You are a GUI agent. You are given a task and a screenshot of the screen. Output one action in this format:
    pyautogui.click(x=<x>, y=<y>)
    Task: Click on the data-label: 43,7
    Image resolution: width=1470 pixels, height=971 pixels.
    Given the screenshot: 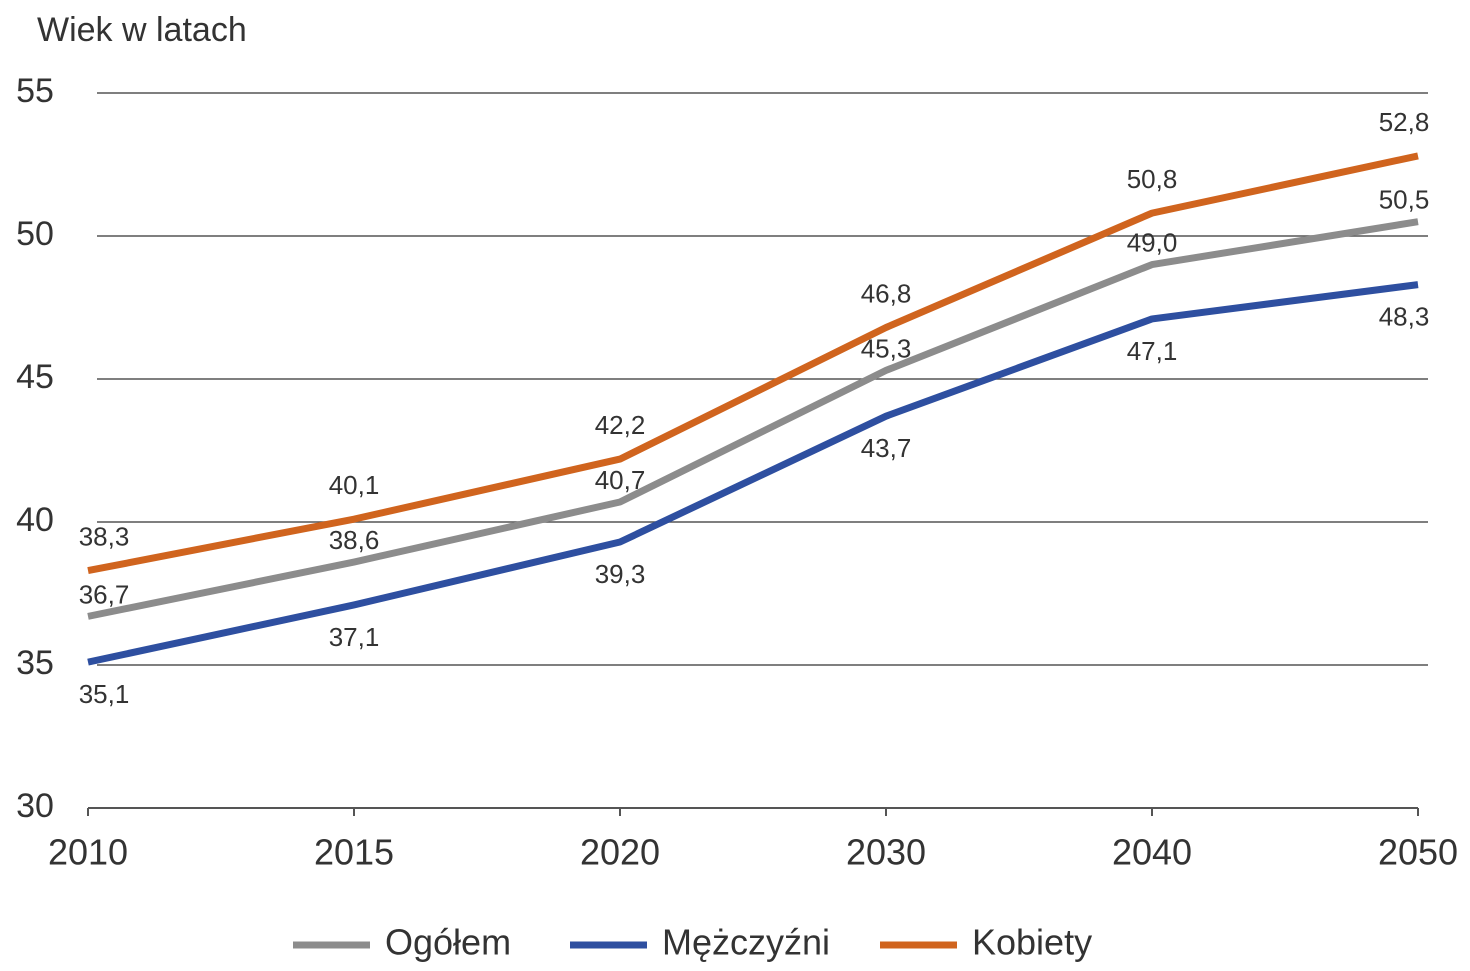 What is the action you would take?
    pyautogui.click(x=886, y=448)
    